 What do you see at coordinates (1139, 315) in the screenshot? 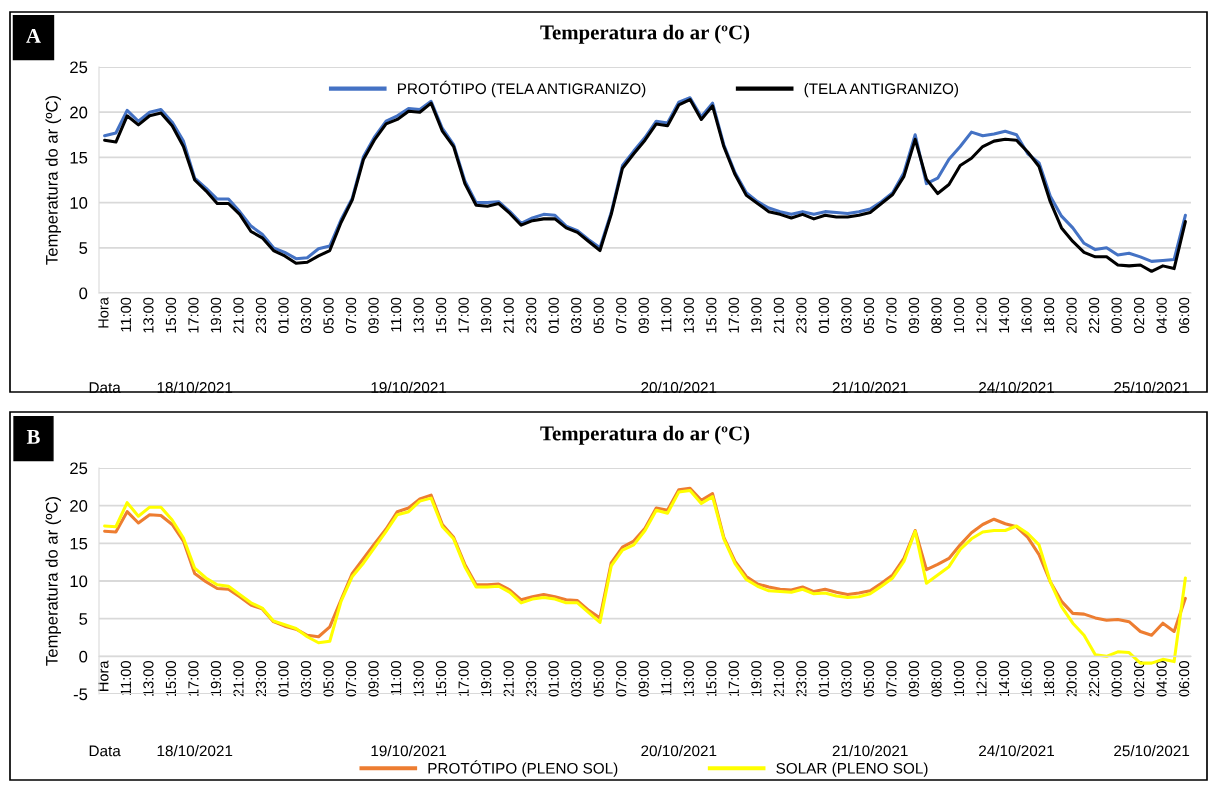
I see `x-tick-label: 02:00` at bounding box center [1139, 315].